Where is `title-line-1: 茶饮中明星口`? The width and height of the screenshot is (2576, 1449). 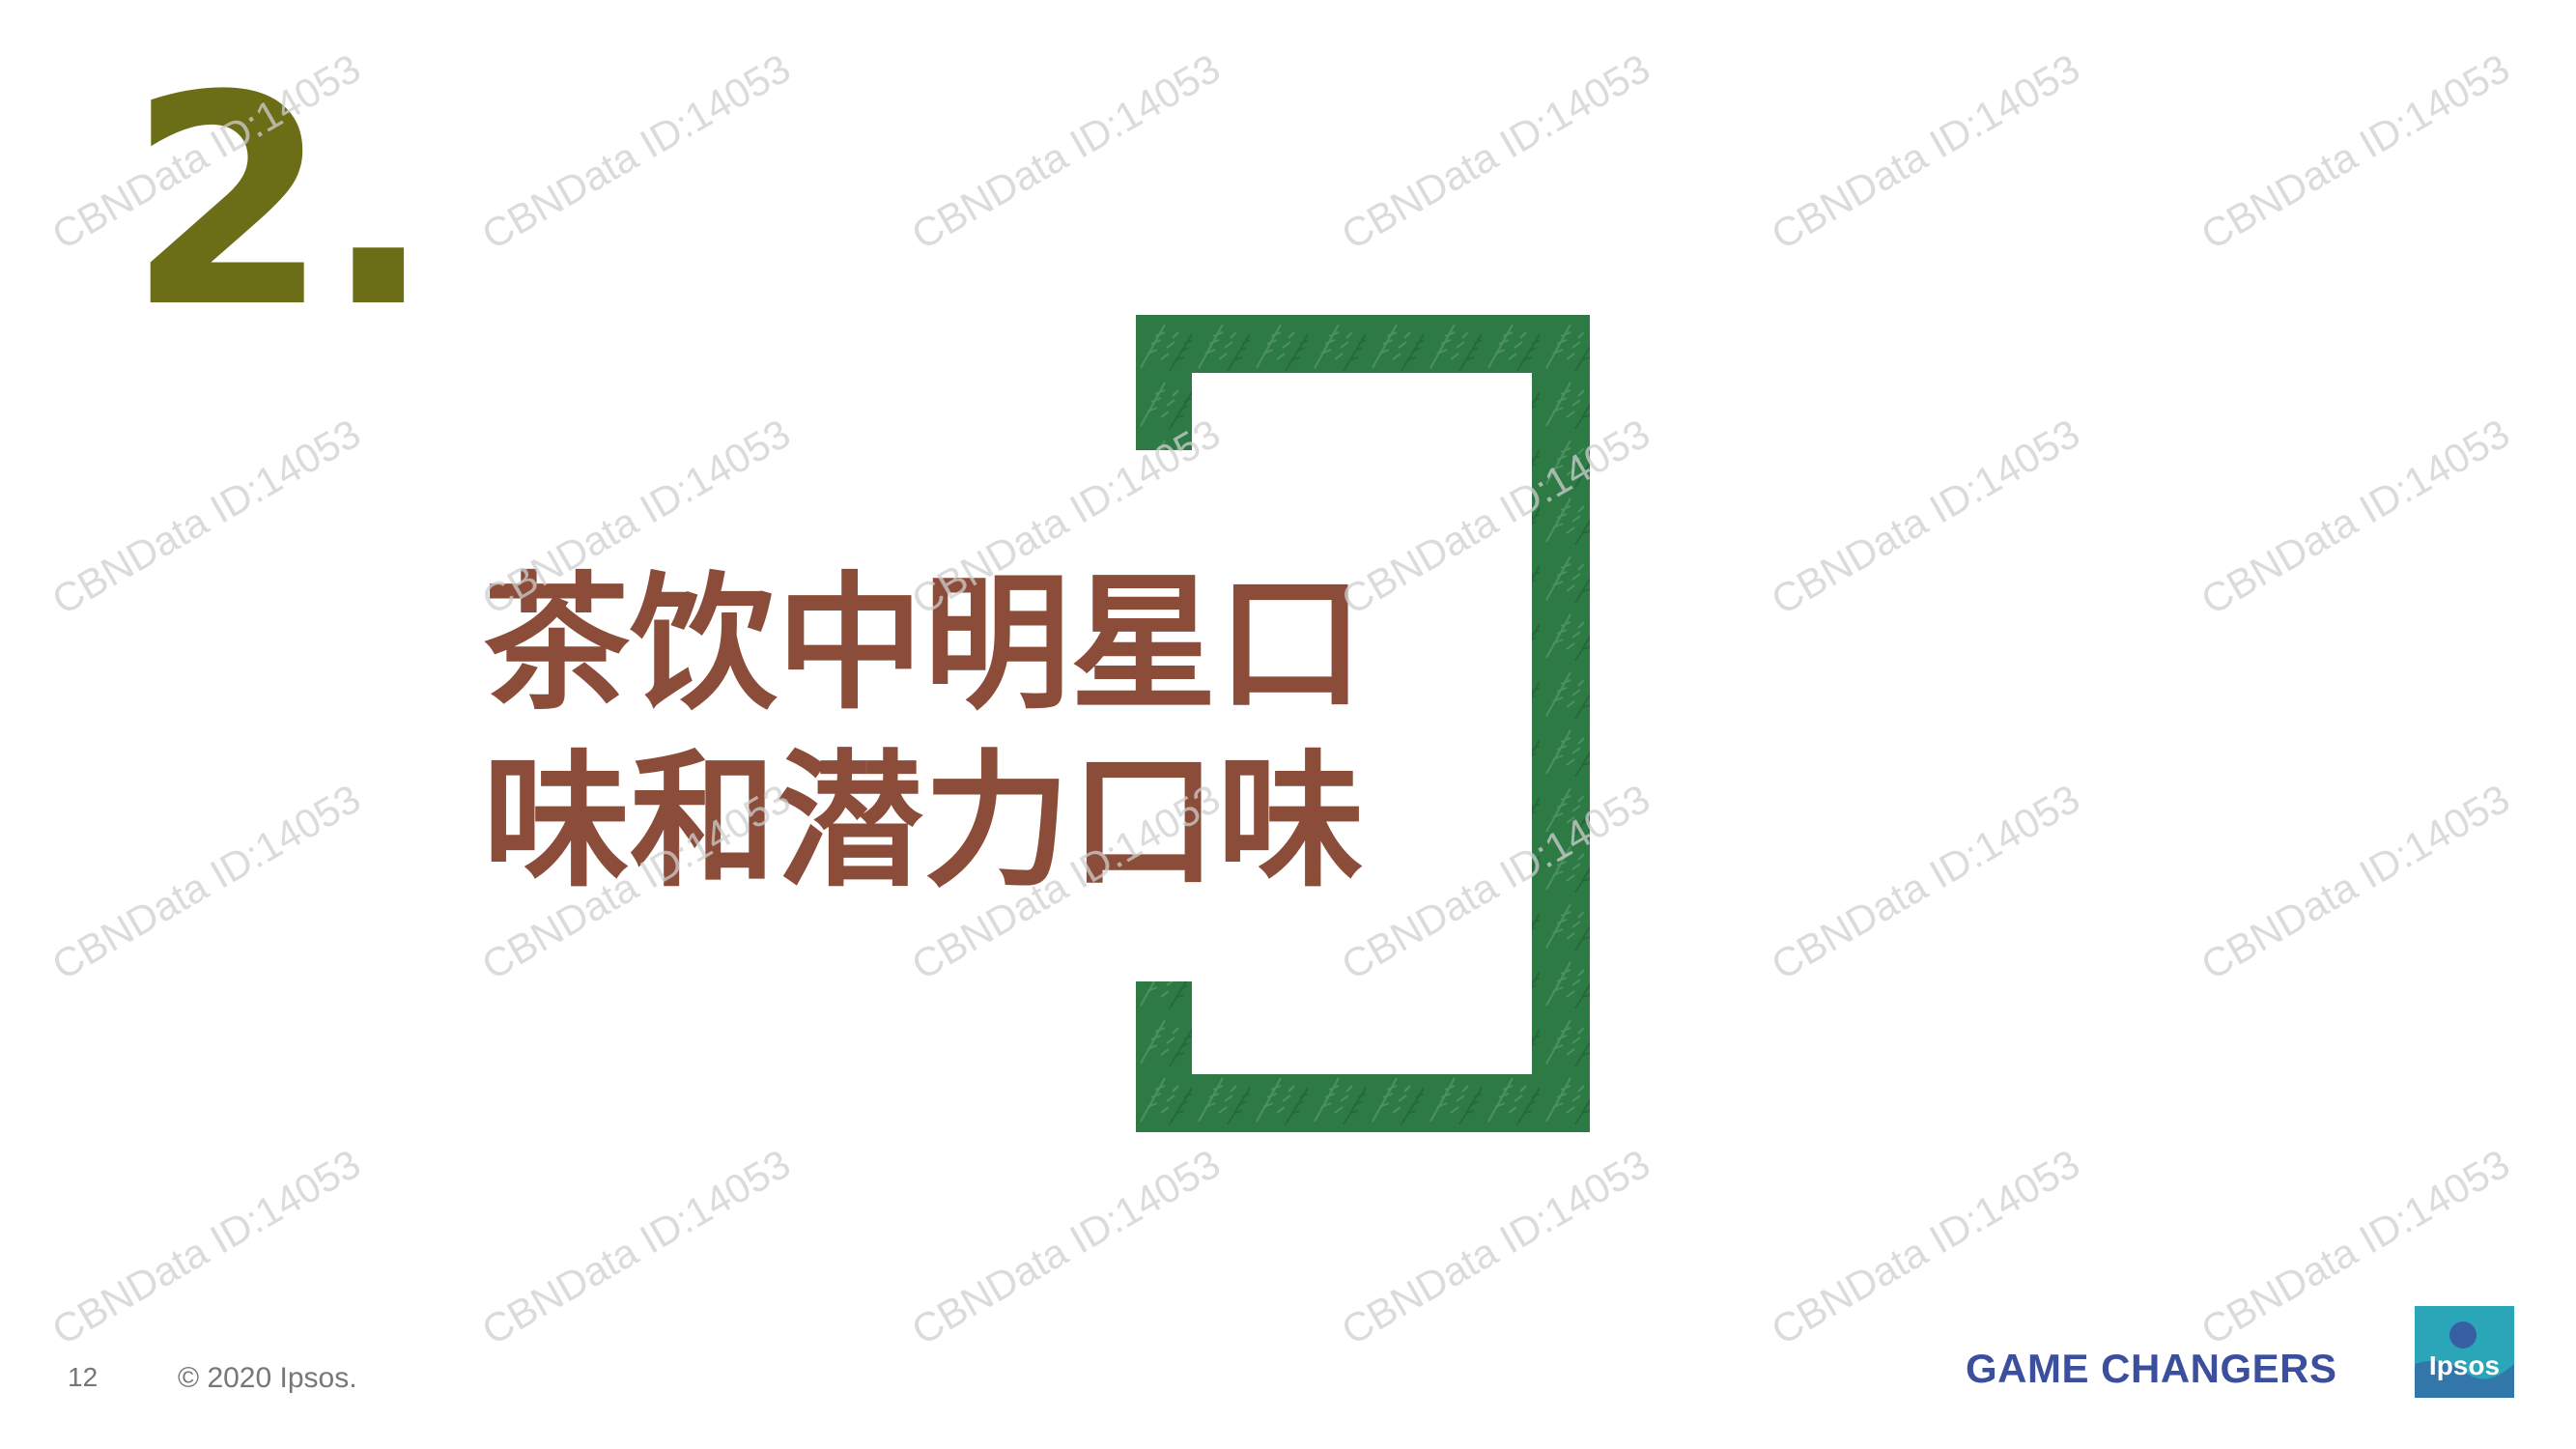 title-line-1: 茶饮中明星口 is located at coordinates (923, 643).